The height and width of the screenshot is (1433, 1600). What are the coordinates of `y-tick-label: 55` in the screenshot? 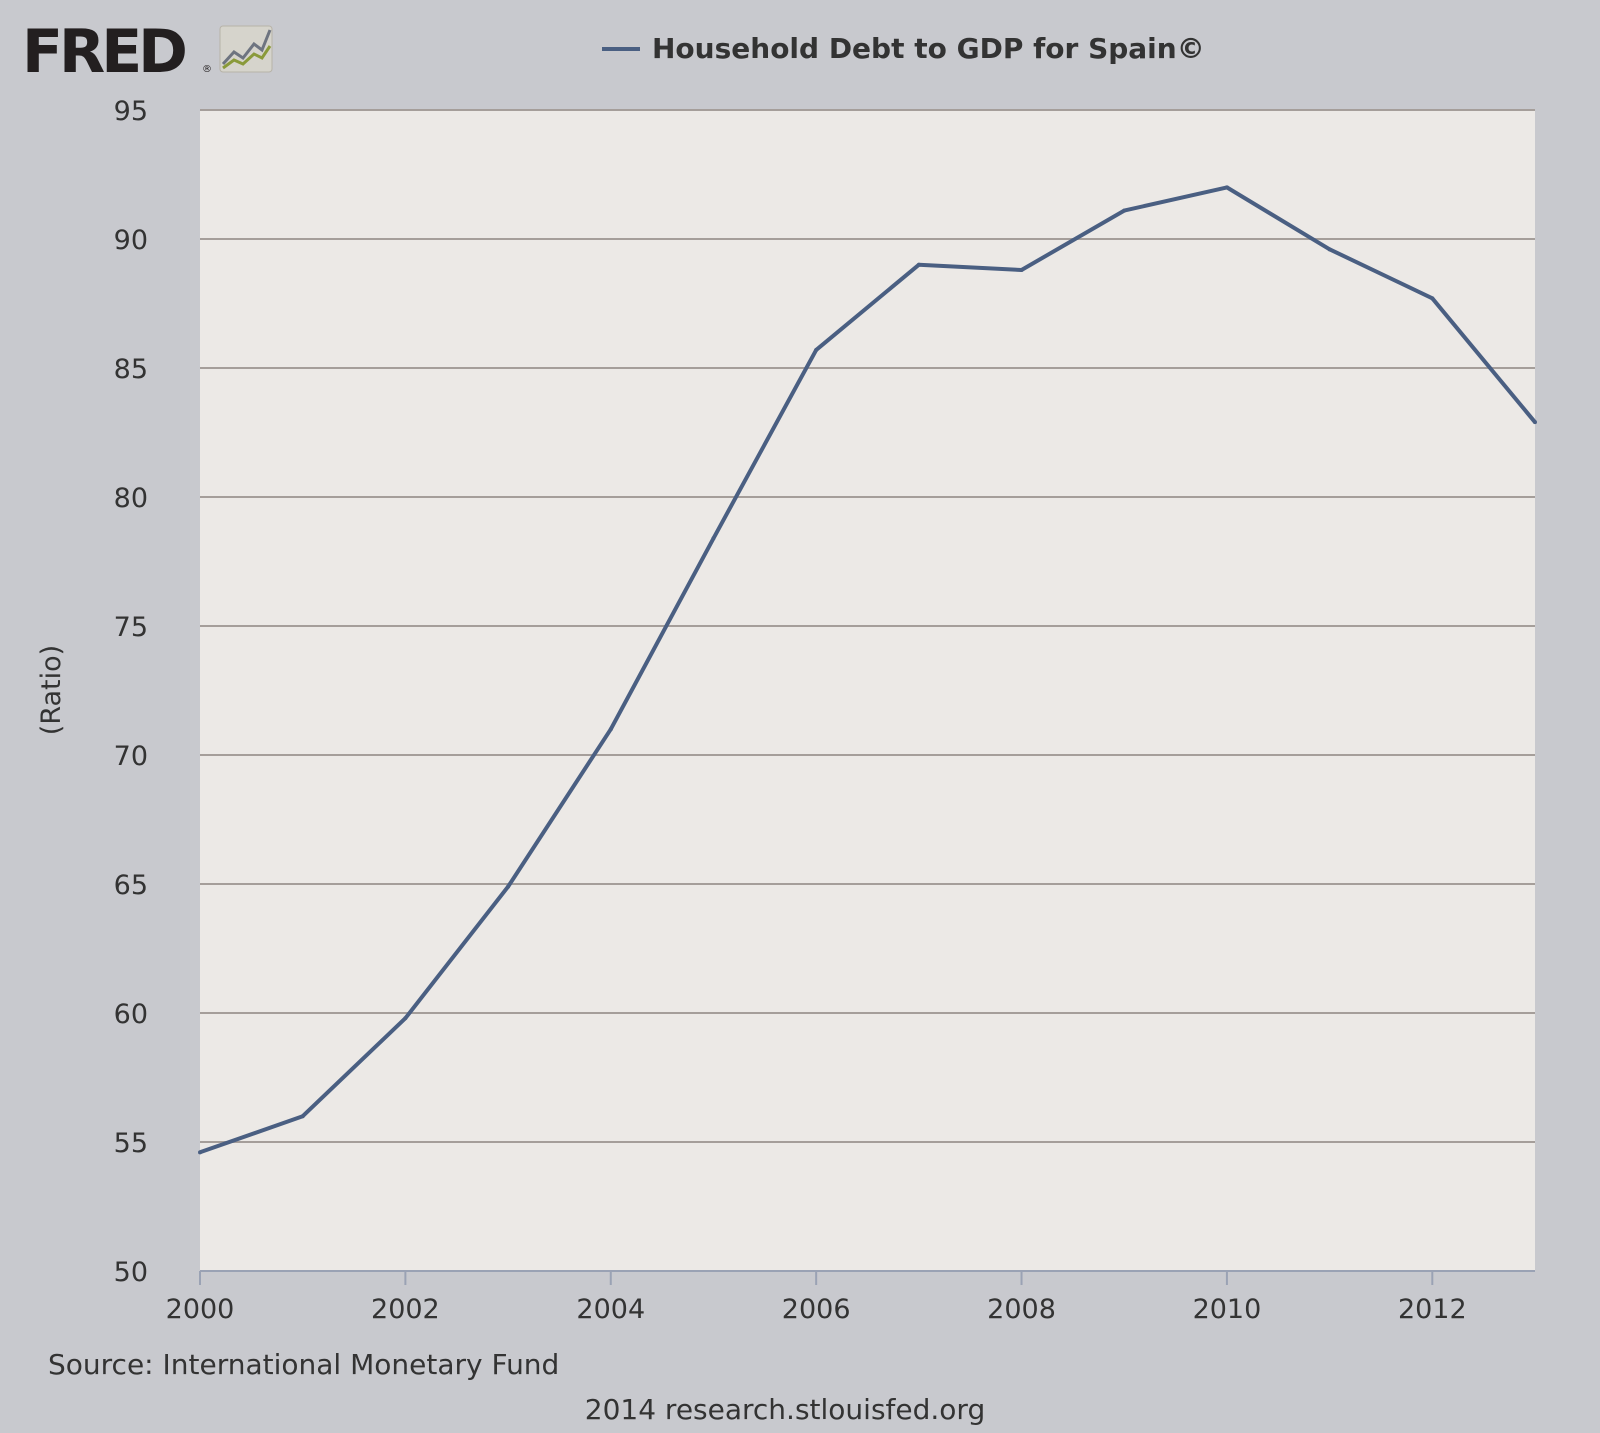 It's located at (131, 1143).